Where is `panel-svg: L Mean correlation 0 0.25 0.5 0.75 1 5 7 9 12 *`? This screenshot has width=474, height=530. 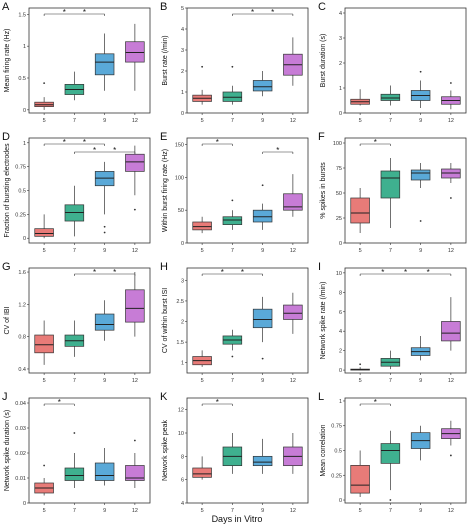
panel-svg: L Mean correlation 0 0.25 0.5 0.75 1 5 7 9 12 * is located at coordinates (392, 452).